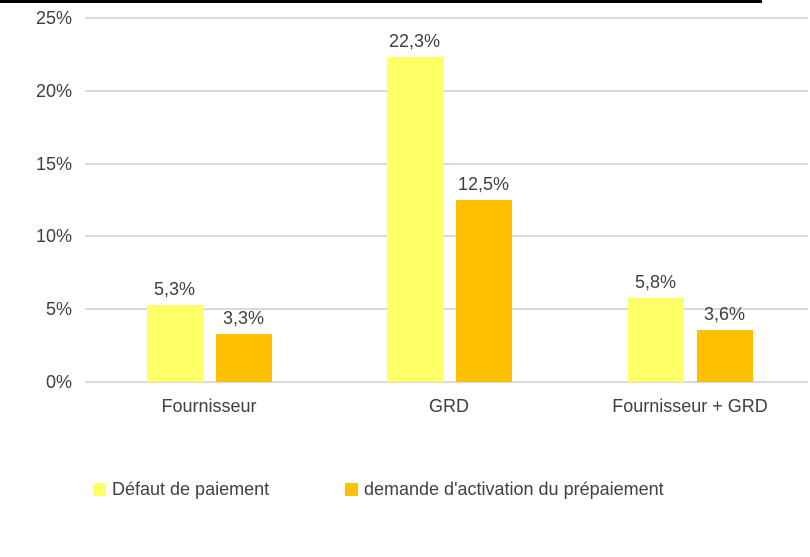 Image resolution: width=810 pixels, height=557 pixels. I want to click on legend-label: demande d'activation du prépaiement, so click(514, 488).